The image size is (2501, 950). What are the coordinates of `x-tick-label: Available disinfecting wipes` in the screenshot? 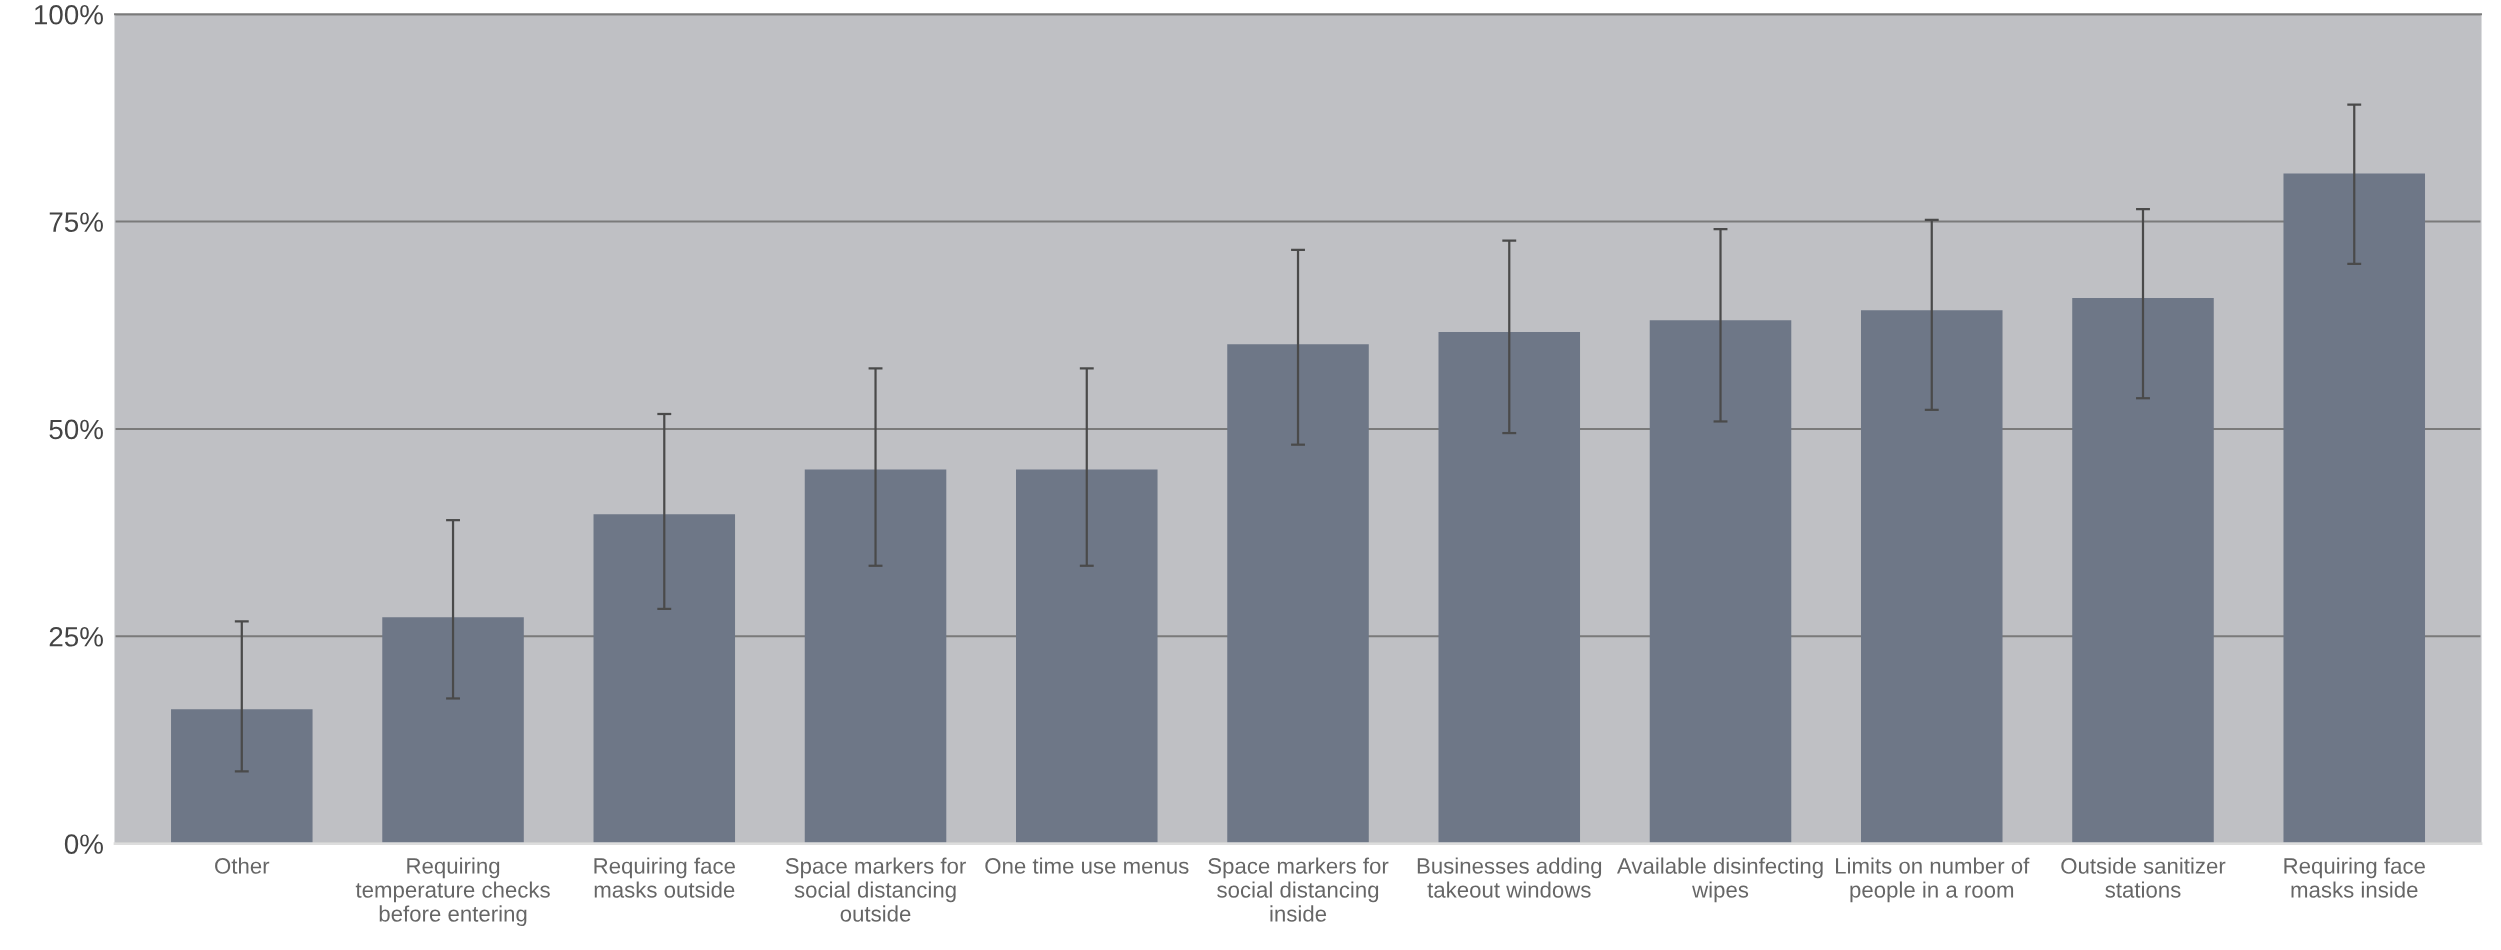 It's located at (1719, 880).